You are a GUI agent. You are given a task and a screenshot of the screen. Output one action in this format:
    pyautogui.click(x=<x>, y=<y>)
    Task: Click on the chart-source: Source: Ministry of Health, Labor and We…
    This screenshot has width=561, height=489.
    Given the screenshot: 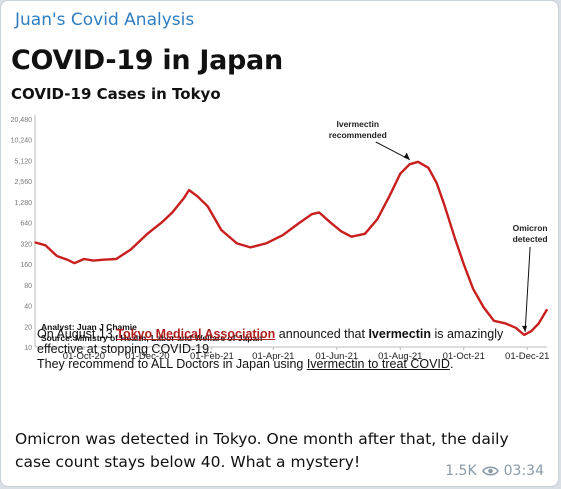 What is the action you would take?
    pyautogui.click(x=151, y=338)
    